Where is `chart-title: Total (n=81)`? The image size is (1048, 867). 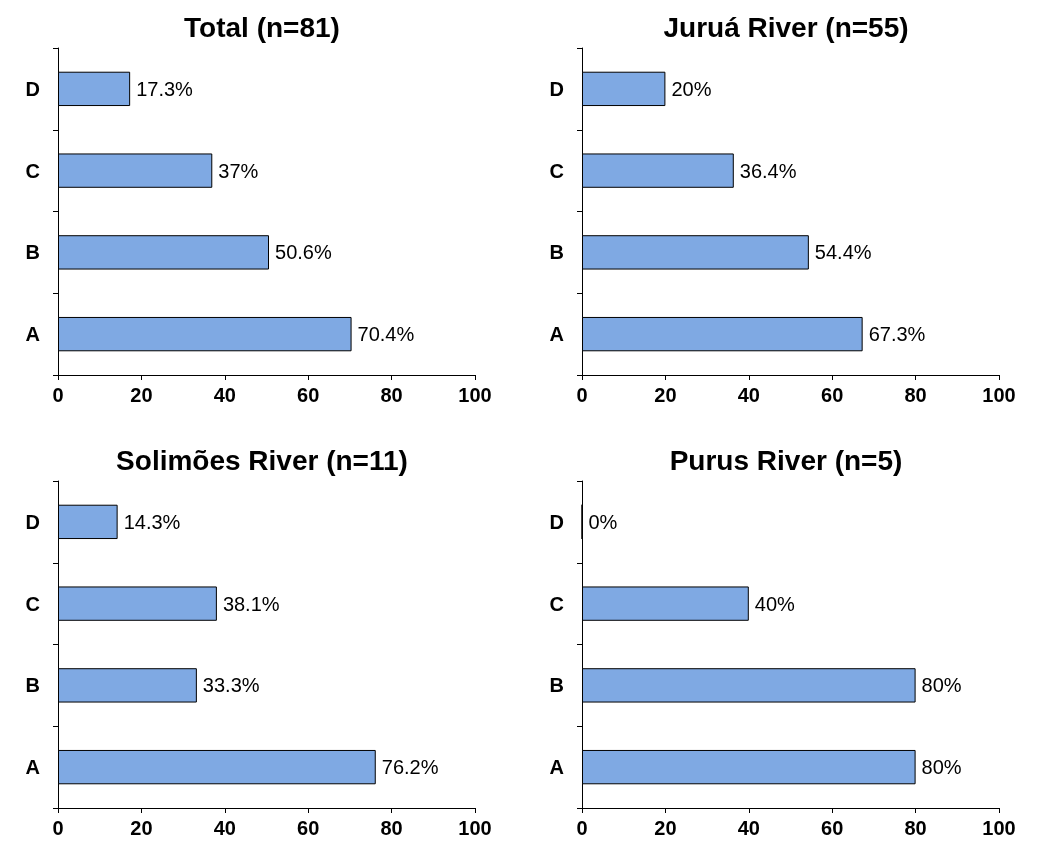 chart-title: Total (n=81) is located at coordinates (262, 27).